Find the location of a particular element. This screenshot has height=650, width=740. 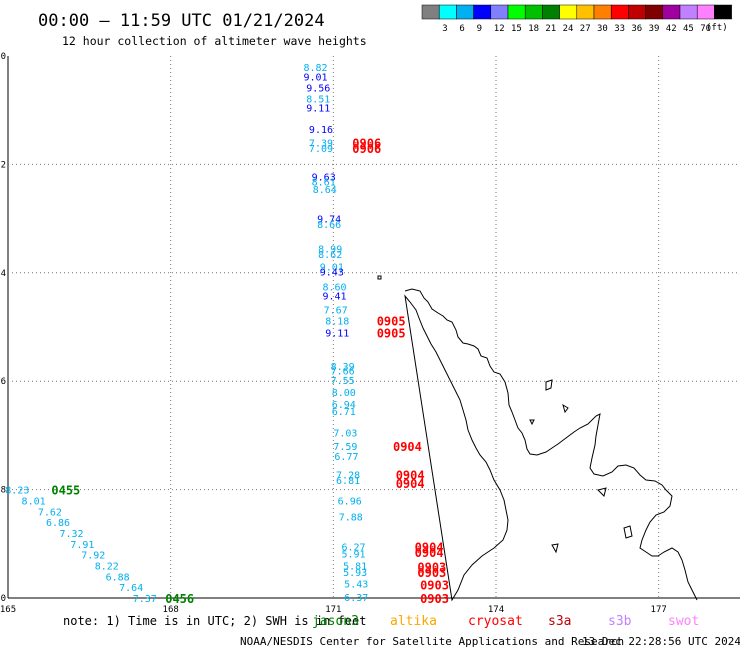

swh-value: 6.37 is located at coordinates (356, 598).